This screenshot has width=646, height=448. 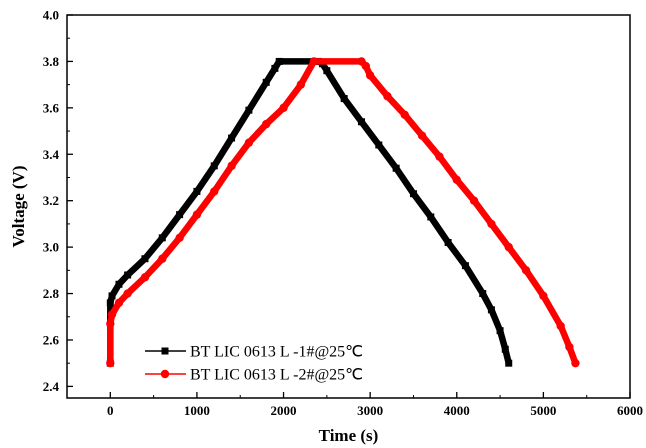 I want to click on x-axis-title: Time (s), so click(x=349, y=435).